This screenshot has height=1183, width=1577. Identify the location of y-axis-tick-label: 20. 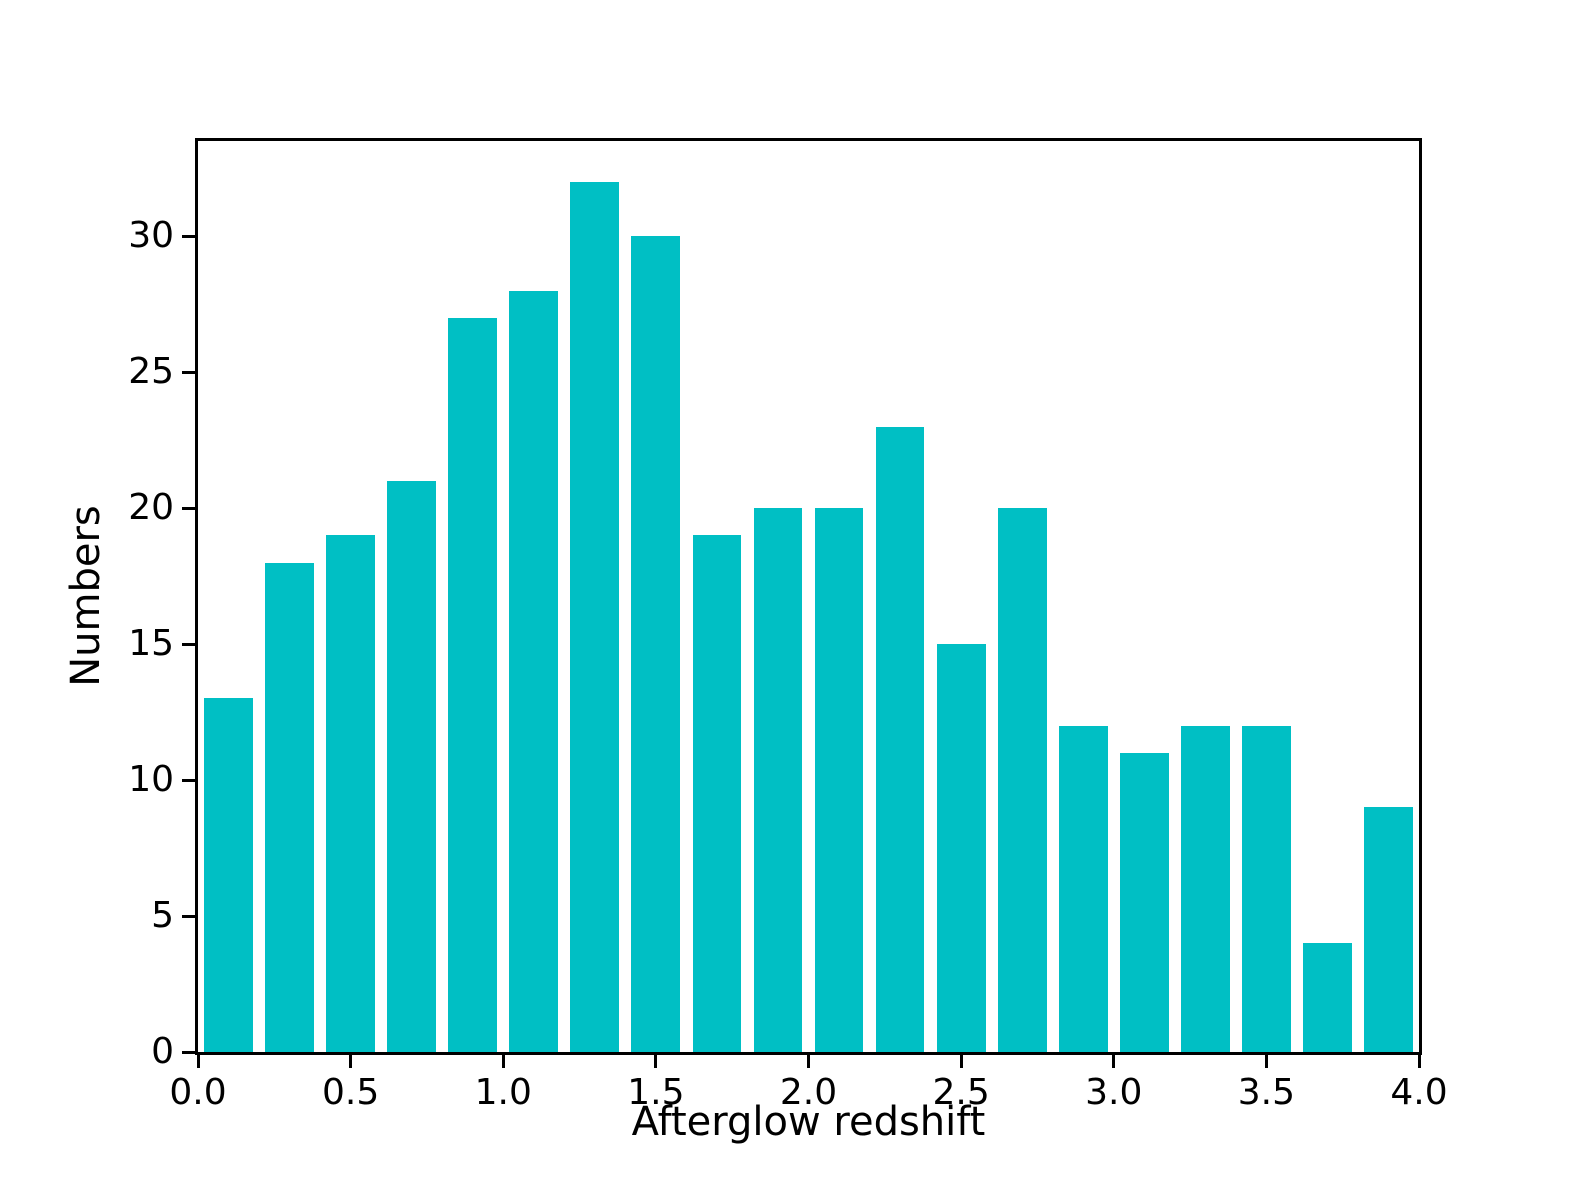
(151, 508).